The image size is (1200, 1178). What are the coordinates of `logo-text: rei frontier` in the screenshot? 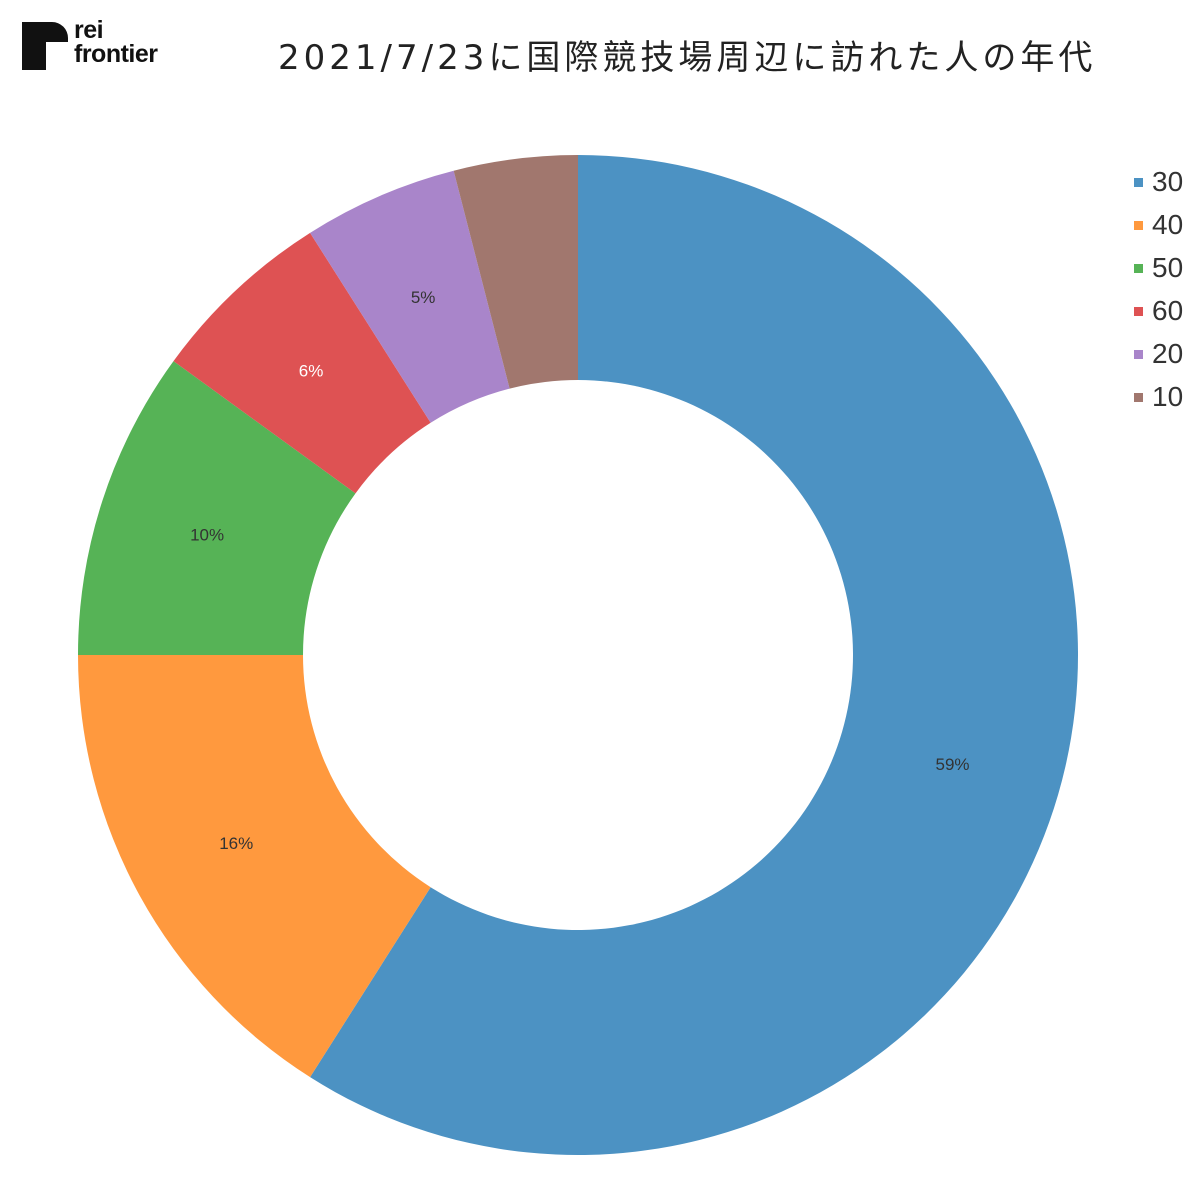 It's located at (116, 42).